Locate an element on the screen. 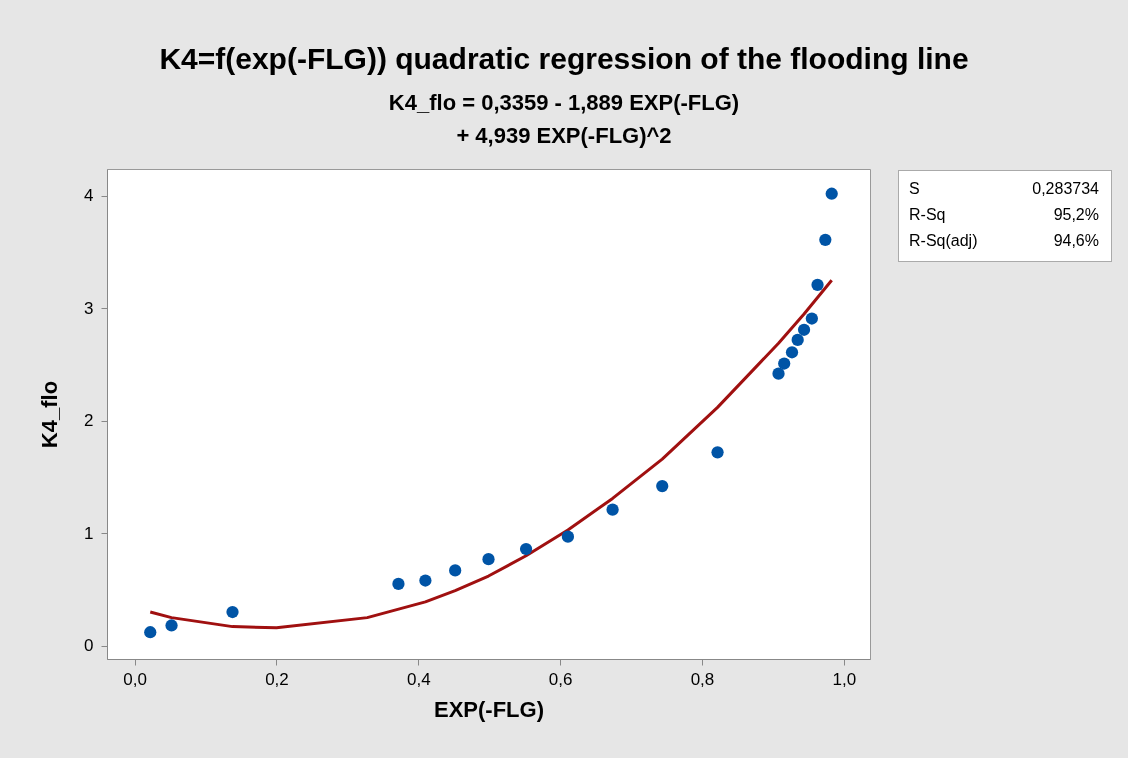 This screenshot has height=758, width=1128. y-tick-label: 2 is located at coordinates (89, 421).